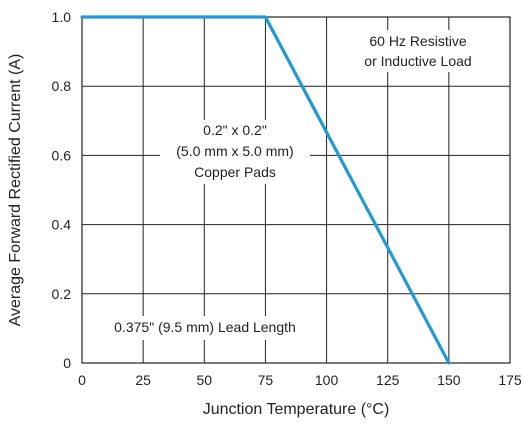 Image resolution: width=523 pixels, height=424 pixels. Describe the element at coordinates (143, 380) in the screenshot. I see `x-tick-label: 25` at that location.